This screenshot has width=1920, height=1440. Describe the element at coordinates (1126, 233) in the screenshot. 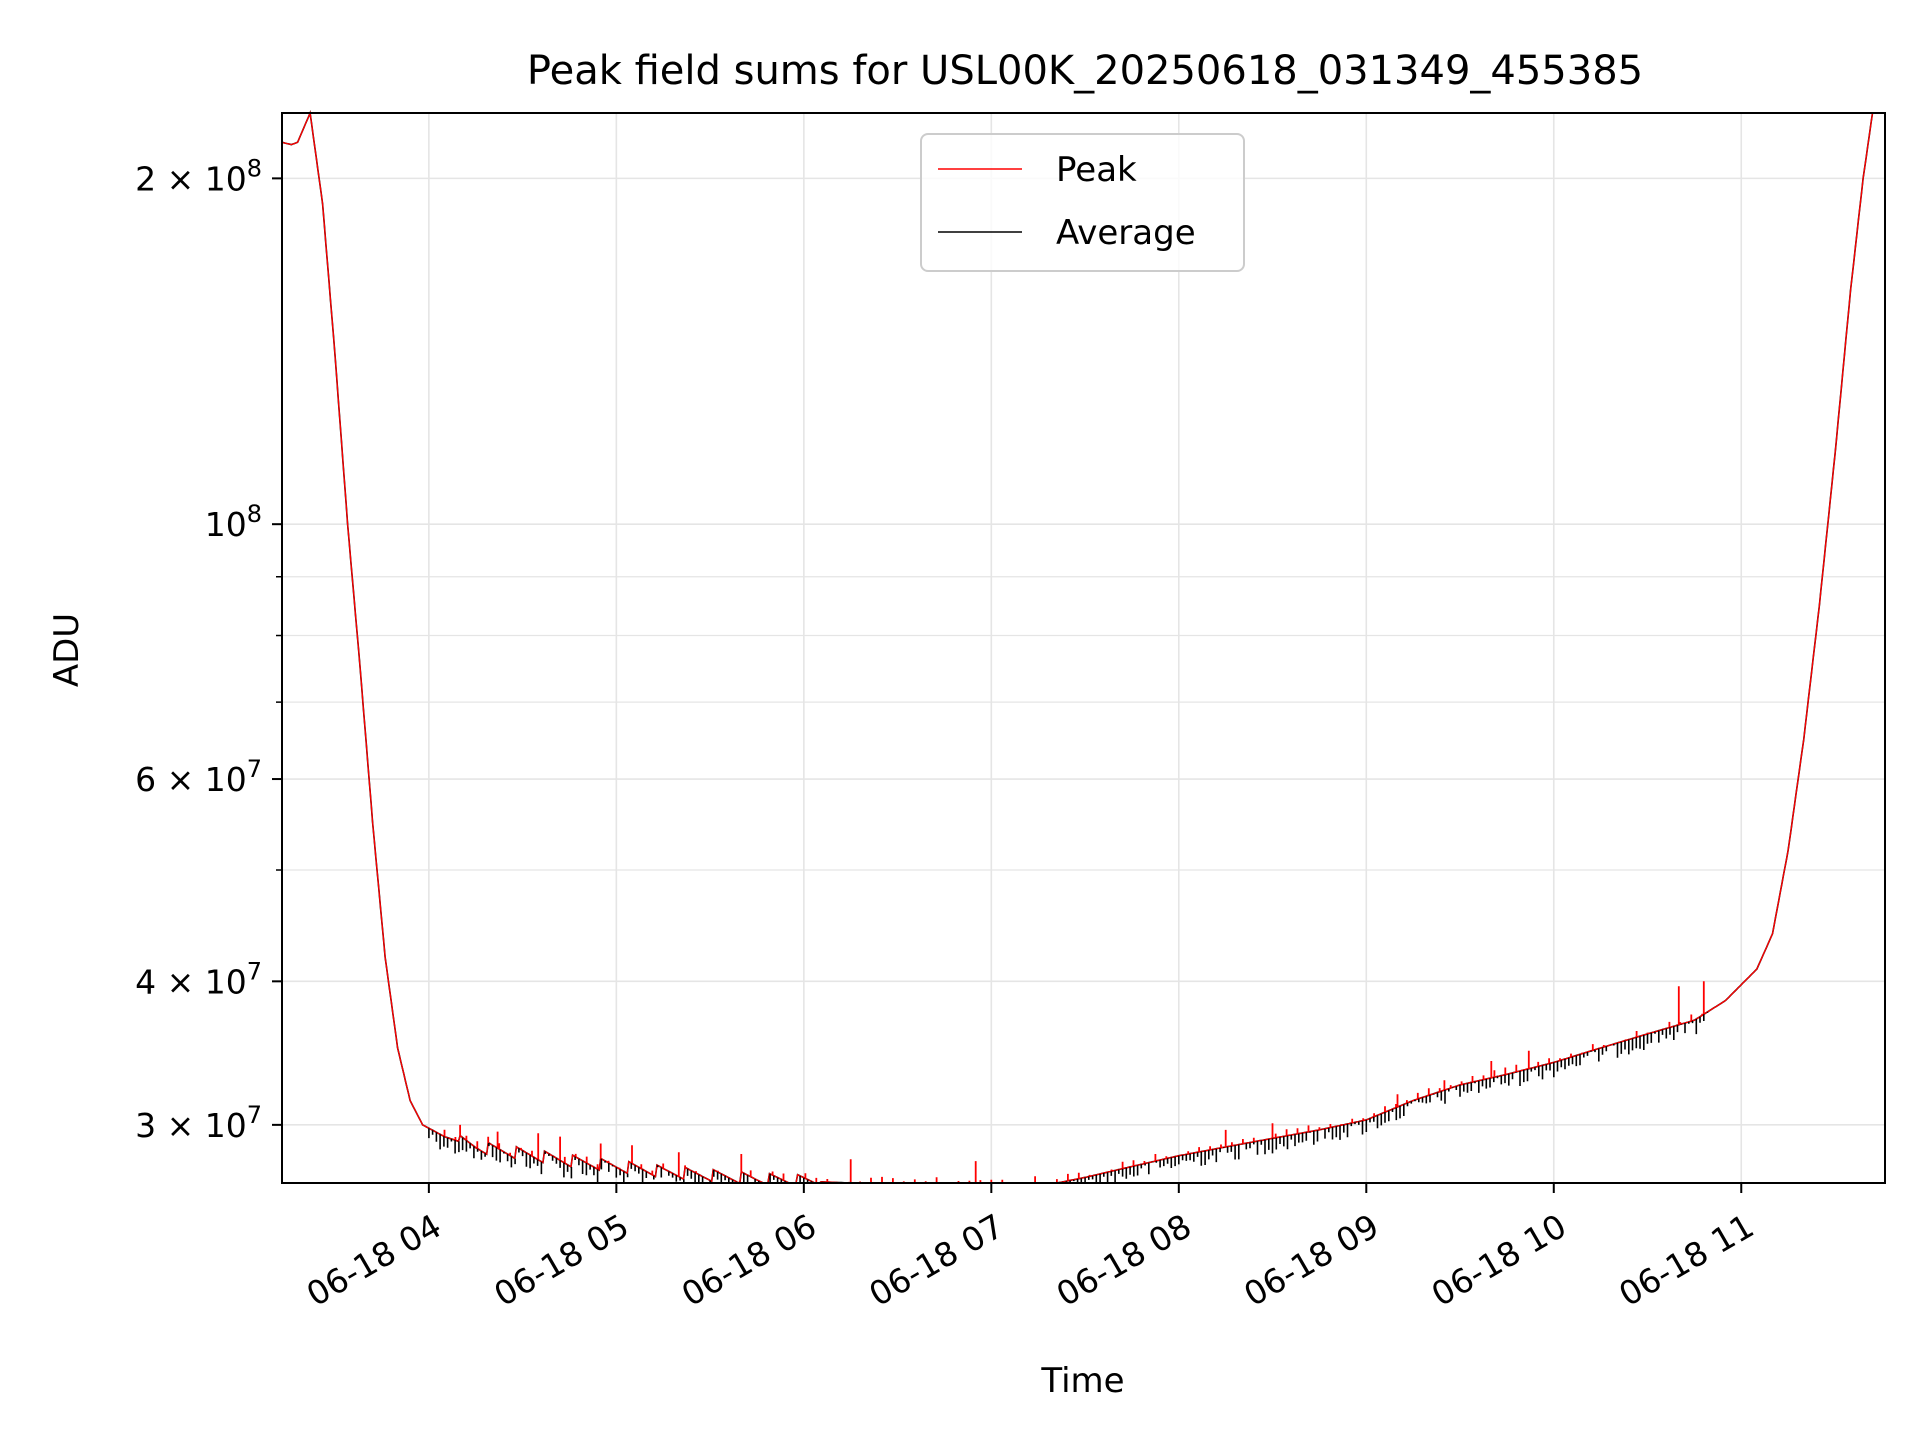

I see `legend-average-label: Average` at that location.